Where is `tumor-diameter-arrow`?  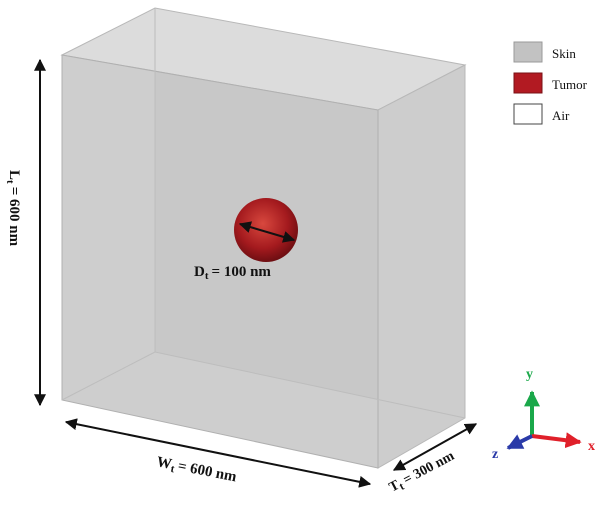 tumor-diameter-arrow is located at coordinates (267, 232).